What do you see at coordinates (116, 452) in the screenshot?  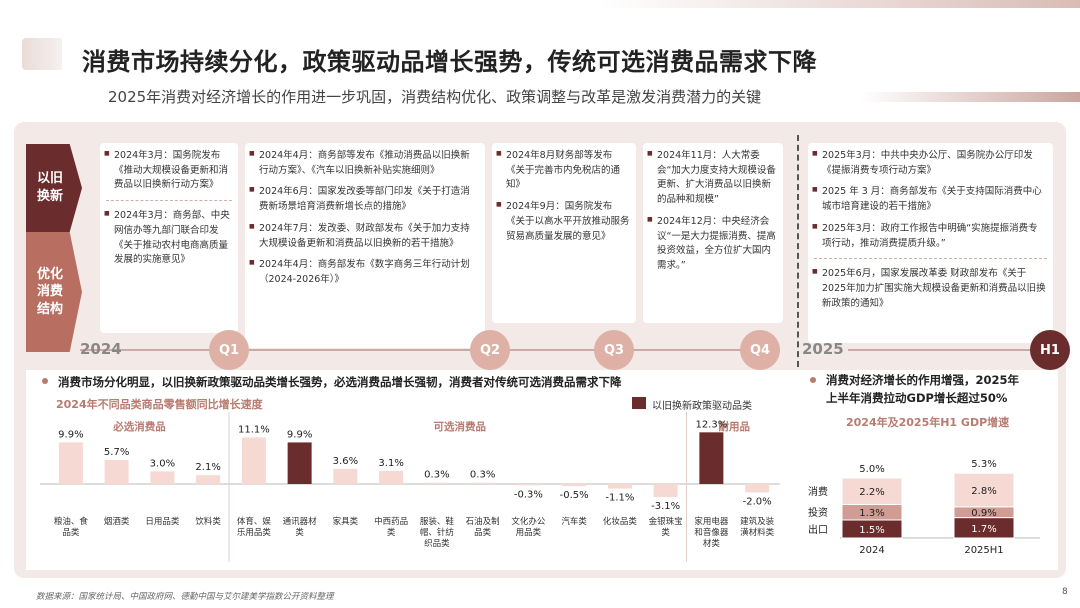 I see `data-label: 5.7%` at bounding box center [116, 452].